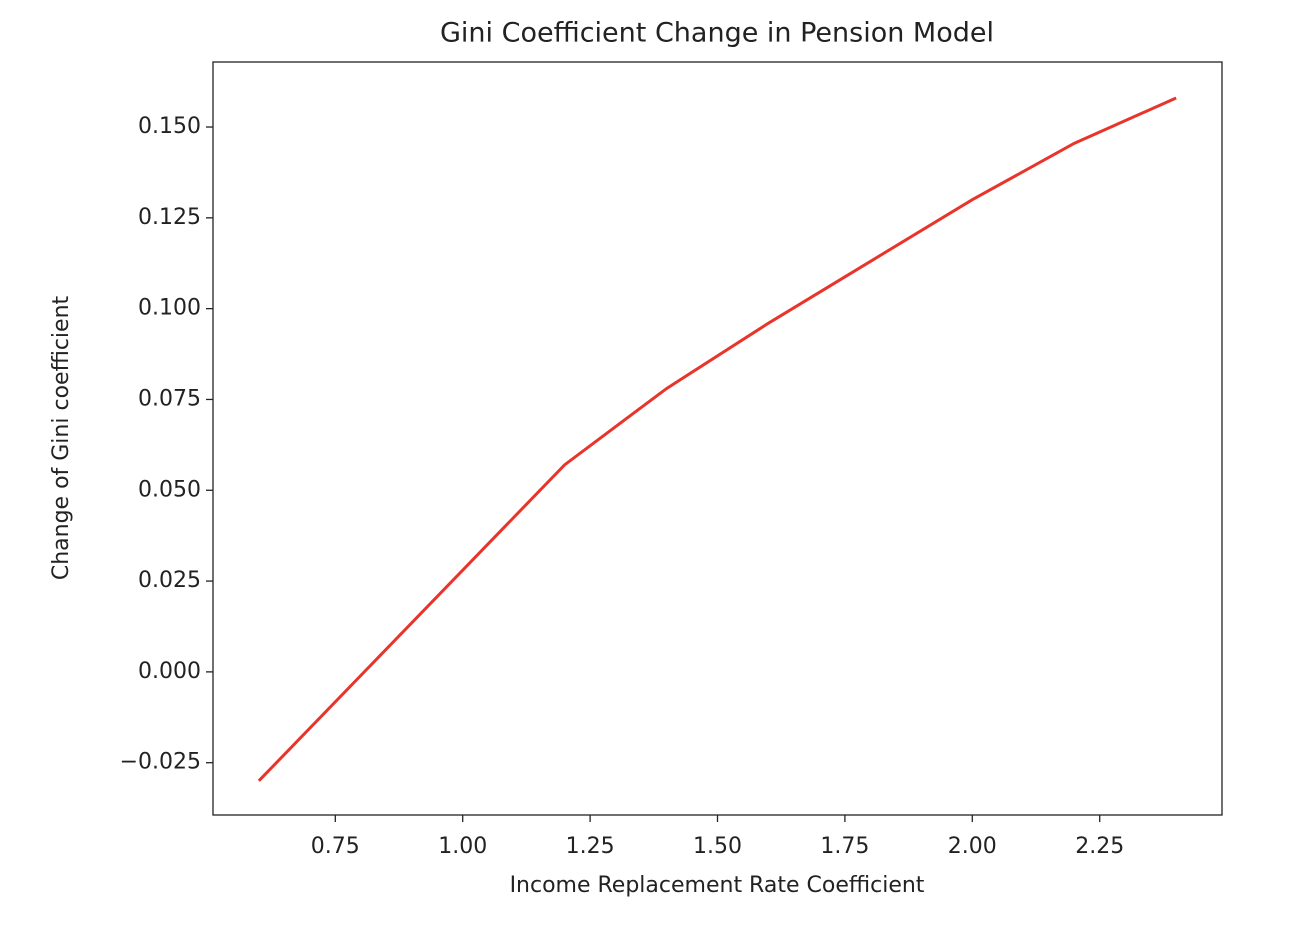 This screenshot has height=930, width=1294. What do you see at coordinates (169, 126) in the screenshot?
I see `y-tick-label: 0.150` at bounding box center [169, 126].